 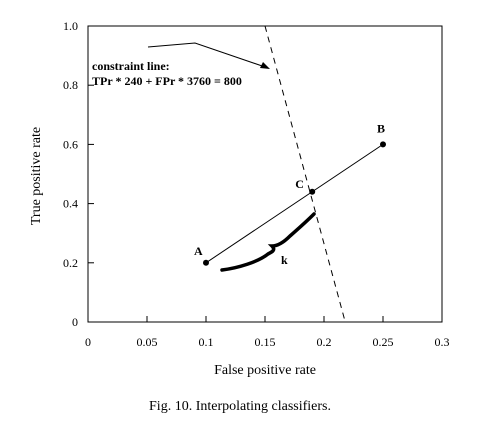 What do you see at coordinates (265, 370) in the screenshot?
I see `x-axis-label: False positive rate` at bounding box center [265, 370].